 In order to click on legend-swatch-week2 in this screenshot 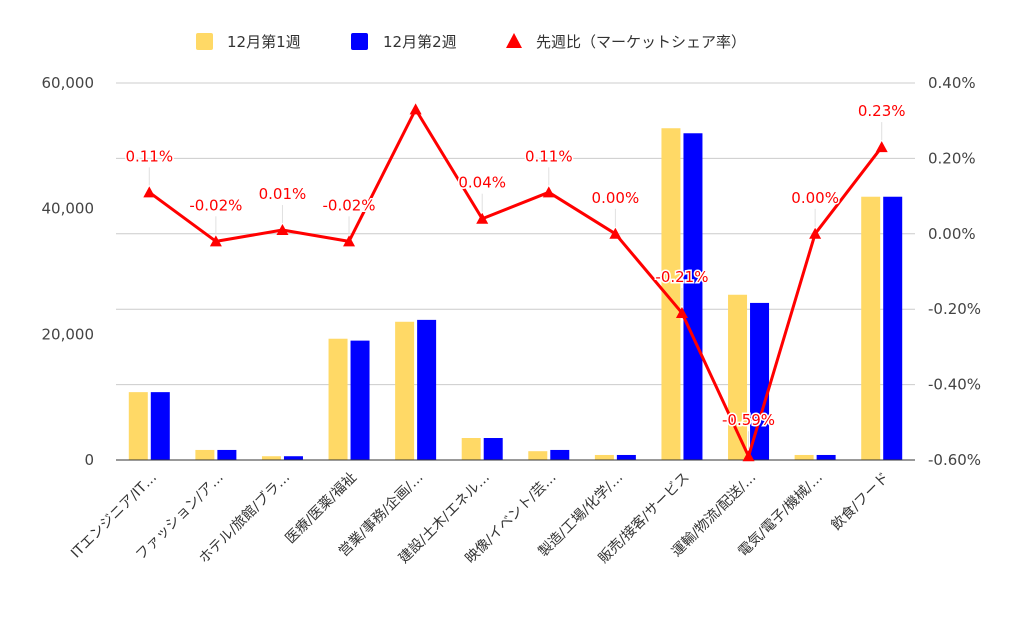, I will do `click(359, 41)`.